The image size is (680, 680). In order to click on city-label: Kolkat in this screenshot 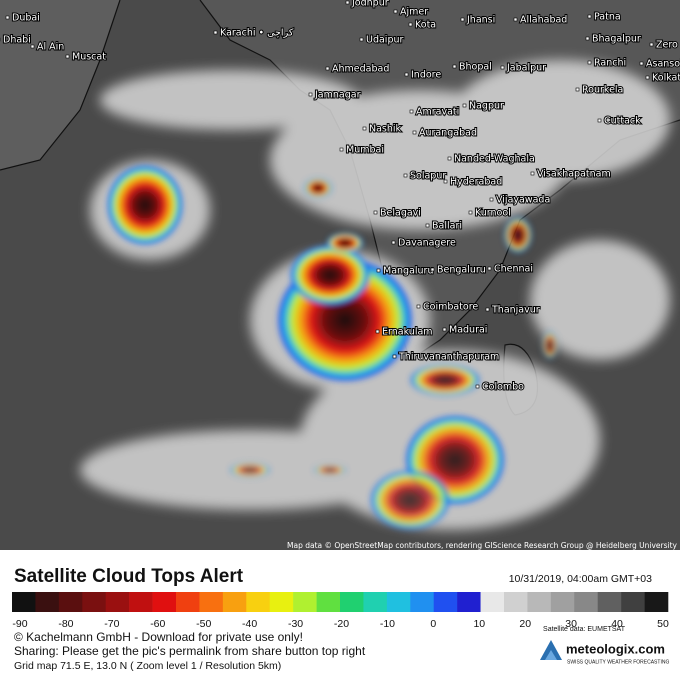, I will do `click(666, 78)`.